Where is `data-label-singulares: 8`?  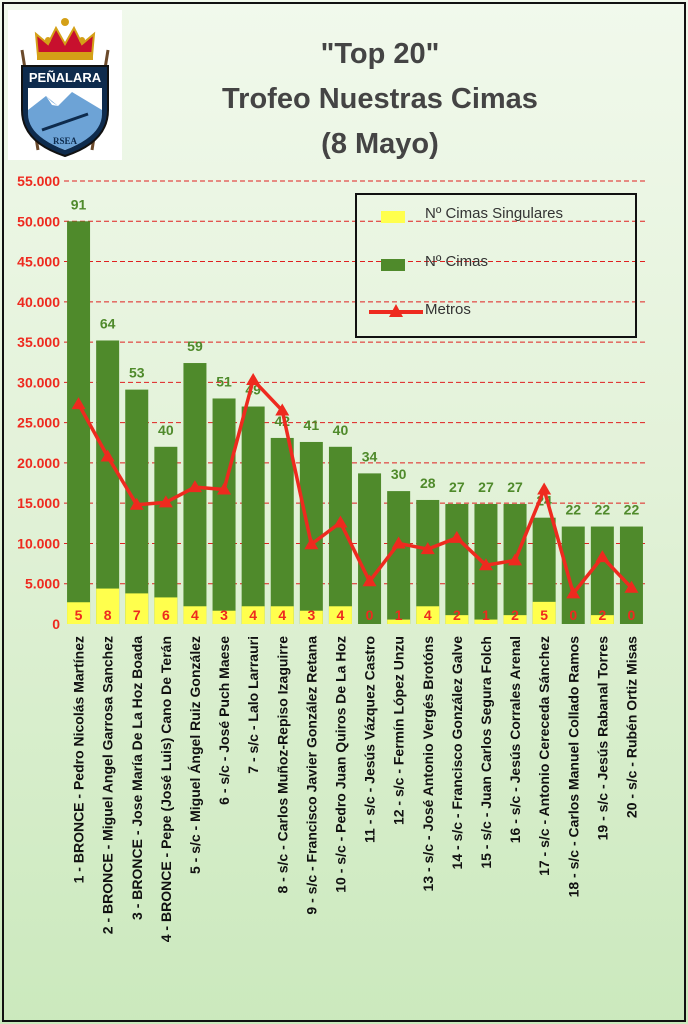 data-label-singulares: 8 is located at coordinates (108, 615).